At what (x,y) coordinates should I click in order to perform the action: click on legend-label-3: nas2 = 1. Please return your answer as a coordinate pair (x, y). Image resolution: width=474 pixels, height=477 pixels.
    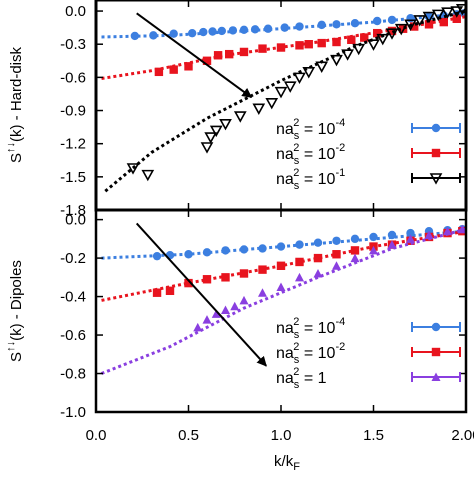
    Looking at the image, I should click on (301, 378).